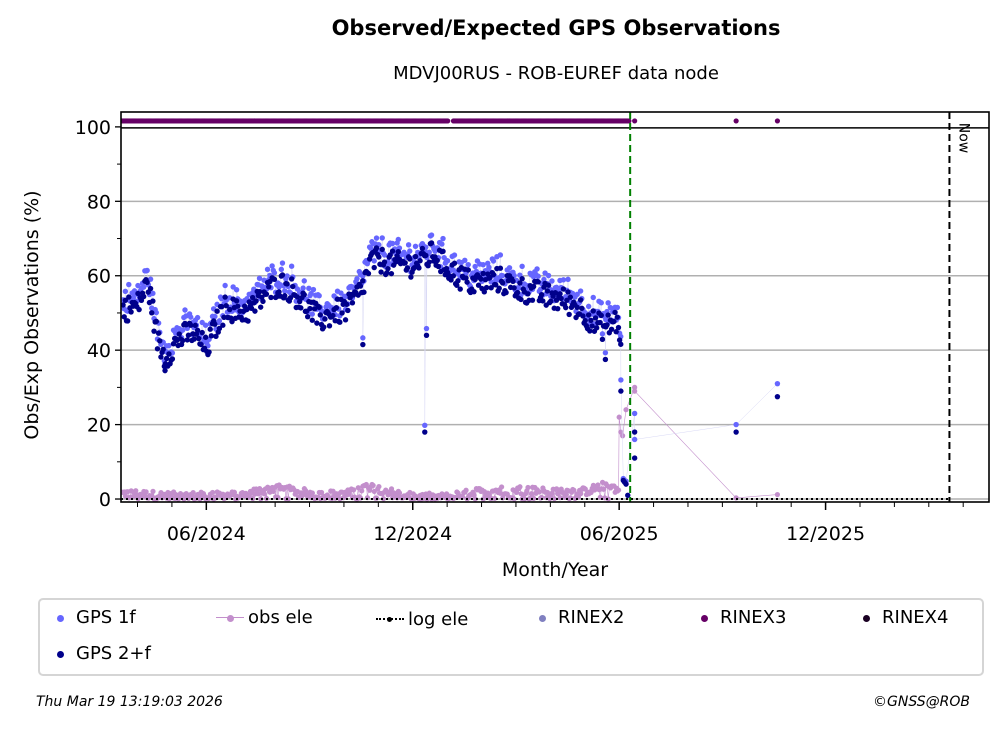  What do you see at coordinates (704, 618) in the screenshot?
I see `legend-marker-rinex3` at bounding box center [704, 618].